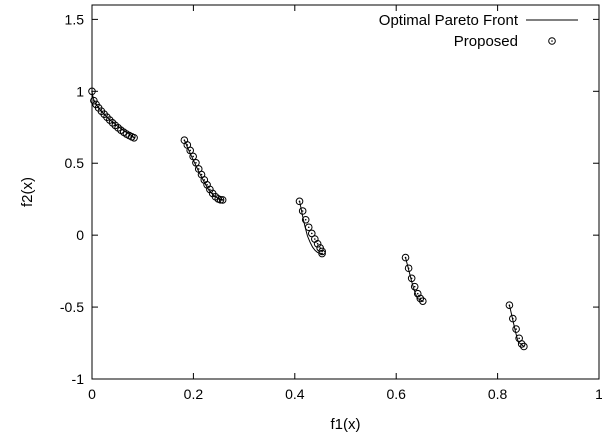 The height and width of the screenshot is (437, 602). What do you see at coordinates (552, 41) in the screenshot?
I see `legend-marker-sample` at bounding box center [552, 41].